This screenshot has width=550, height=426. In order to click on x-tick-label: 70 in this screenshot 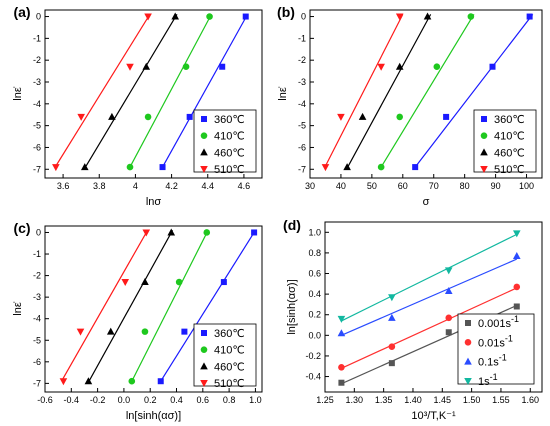, I will do `click(434, 186)`.